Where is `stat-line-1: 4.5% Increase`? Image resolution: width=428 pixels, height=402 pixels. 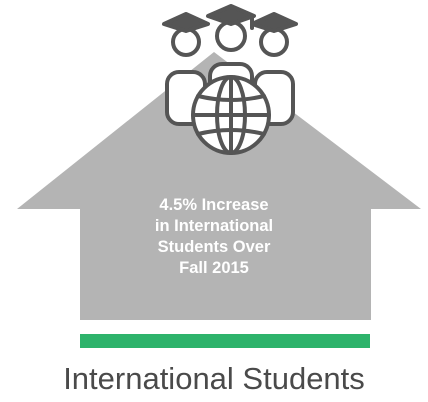 stat-line-1: 4.5% Increase is located at coordinates (214, 205).